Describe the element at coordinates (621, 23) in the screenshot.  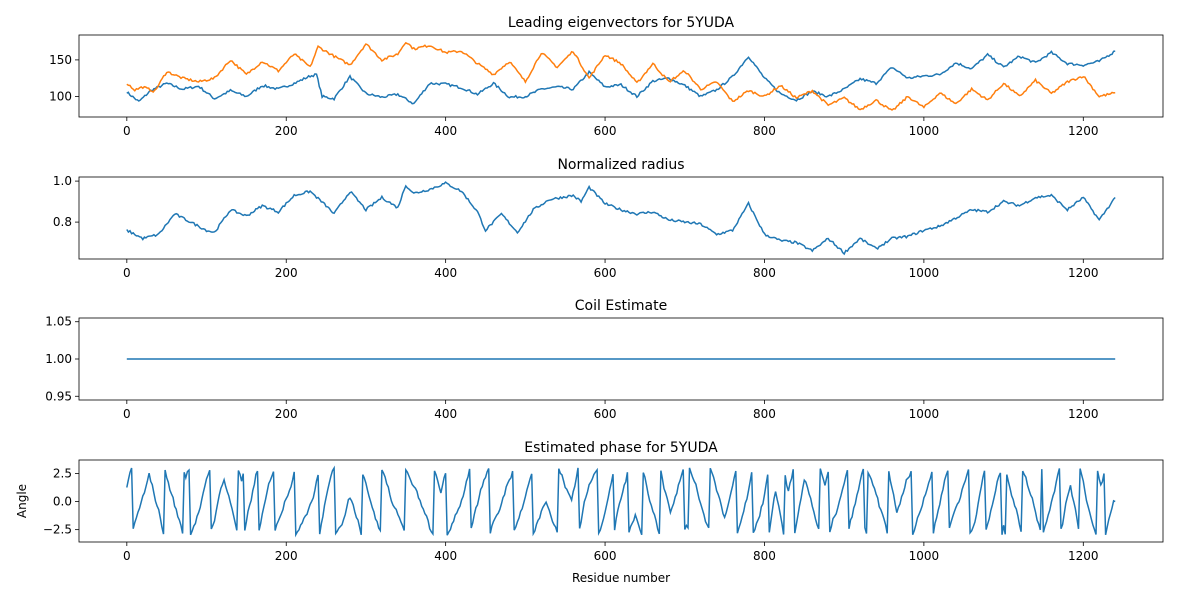
I see `chart-title: Leading eigenvectors for 5YUDA` at that location.